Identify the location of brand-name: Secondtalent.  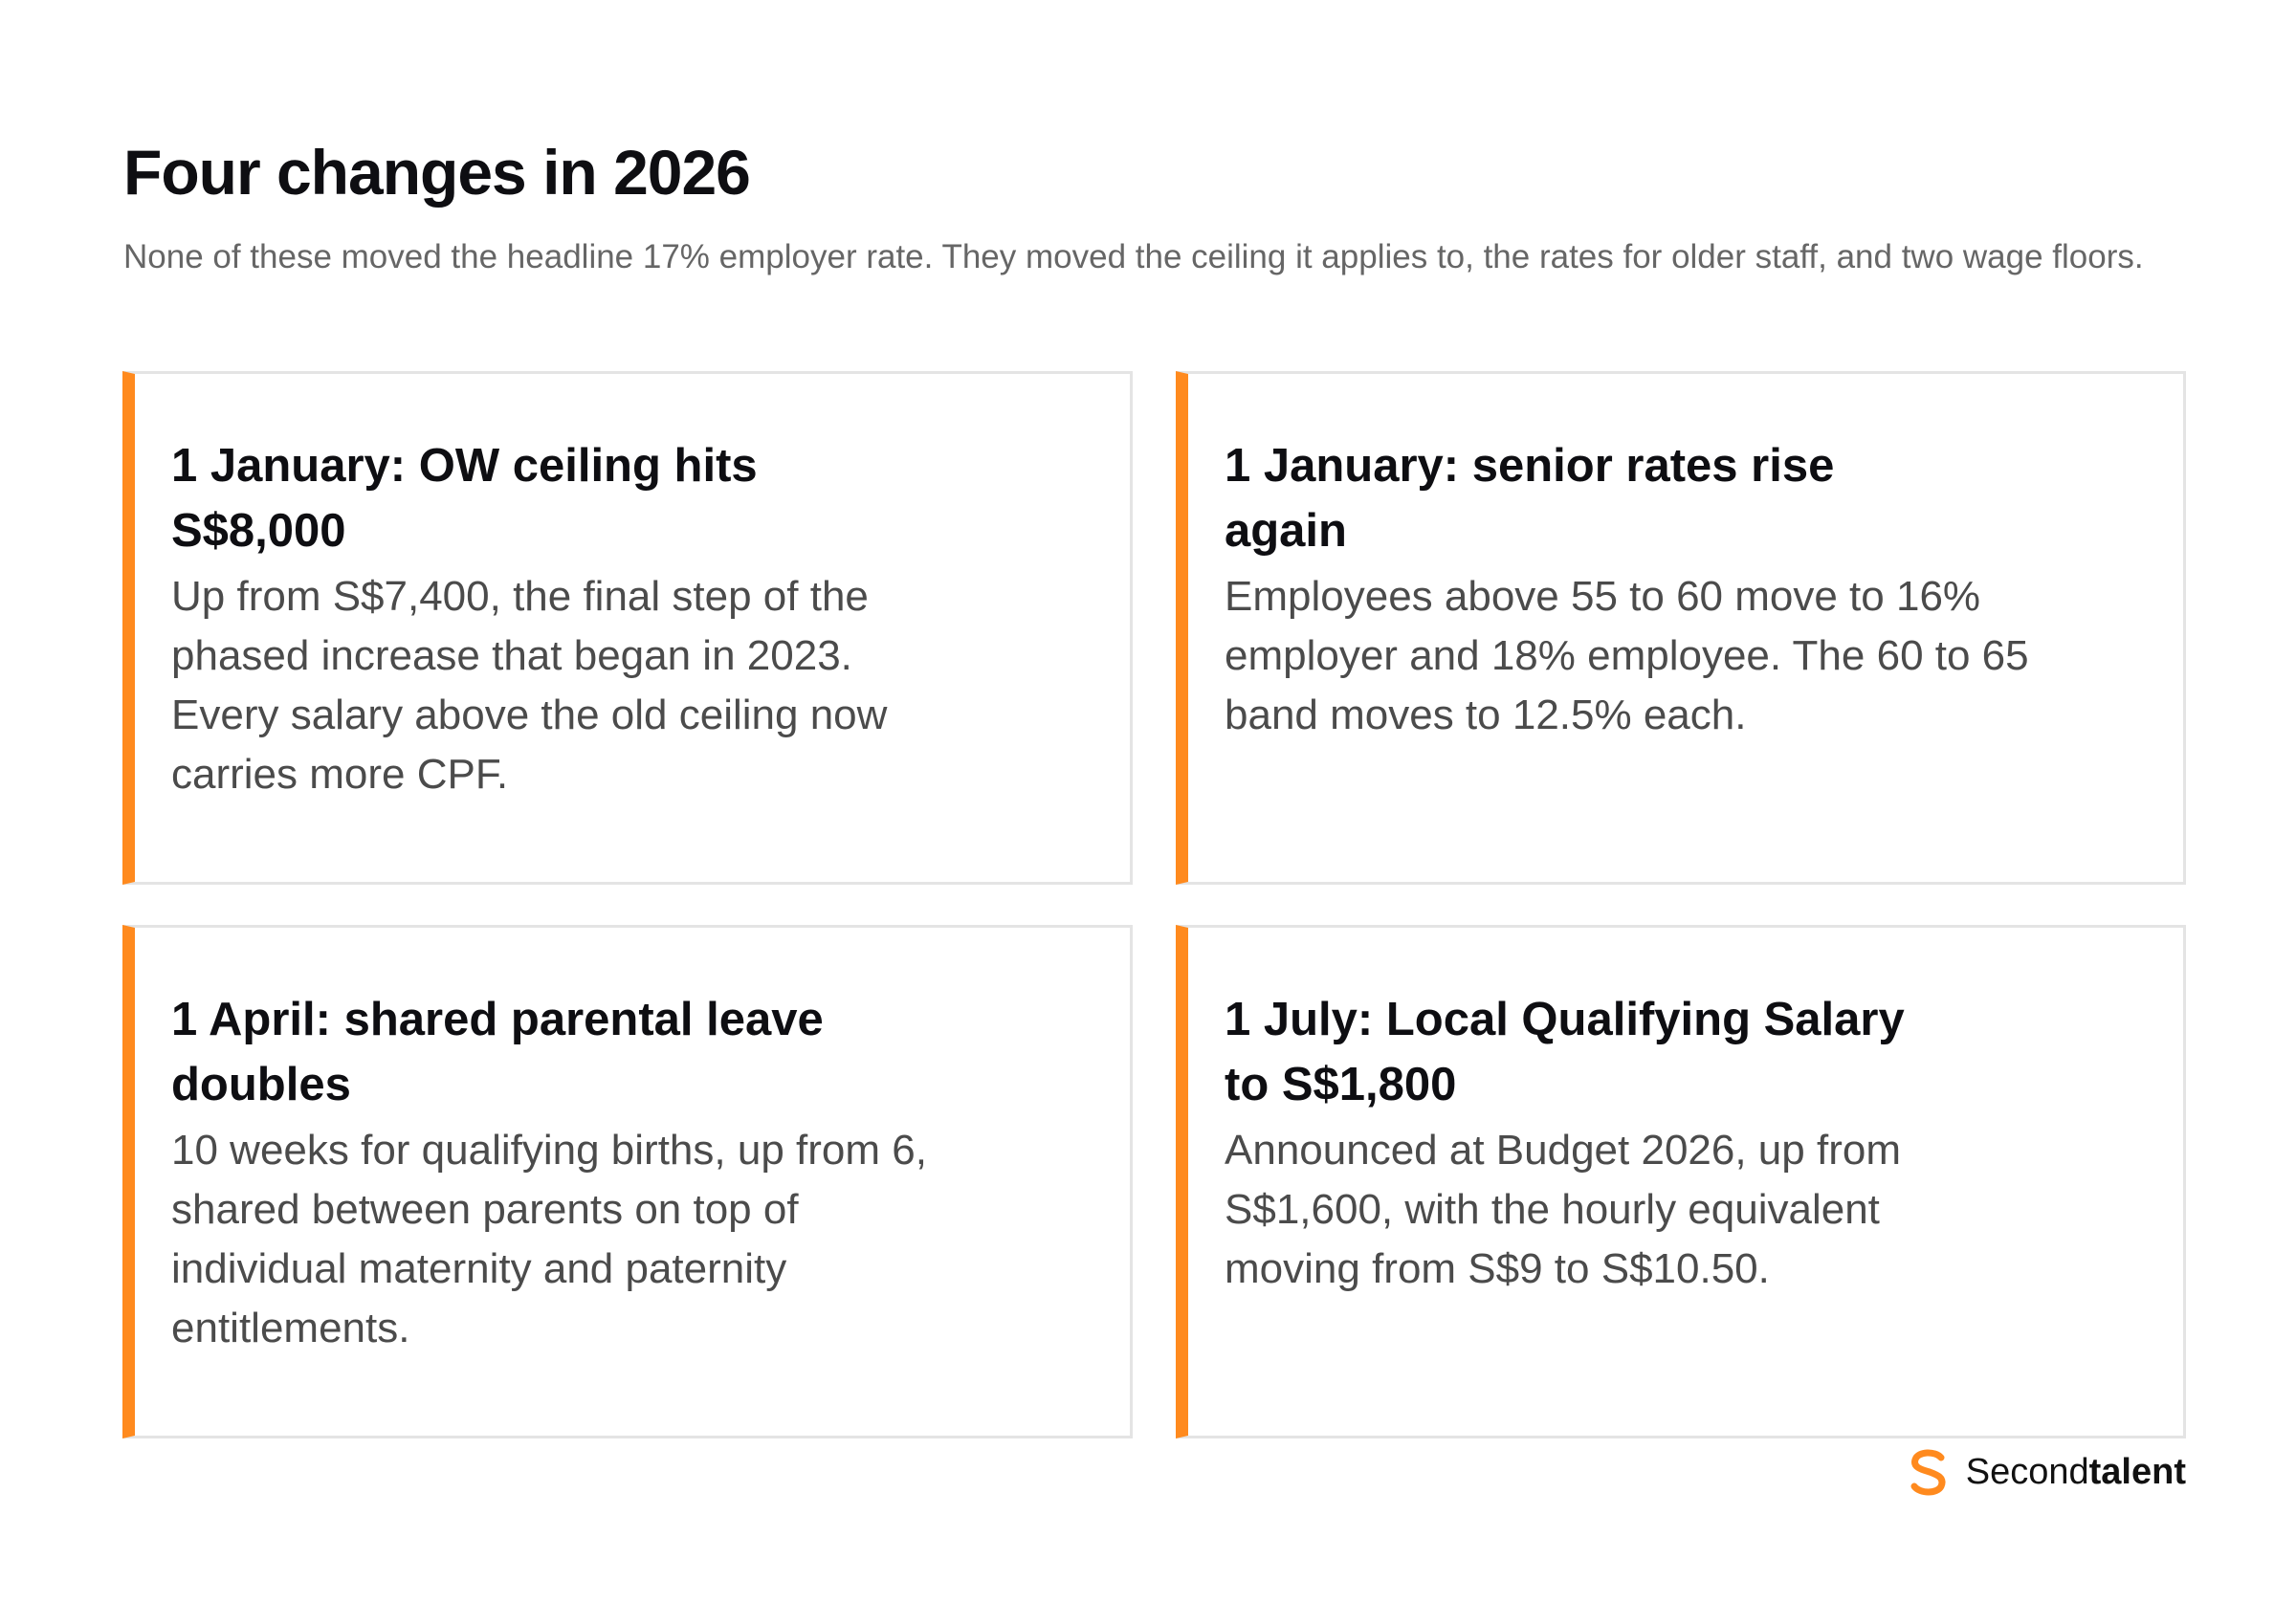
(2076, 1473).